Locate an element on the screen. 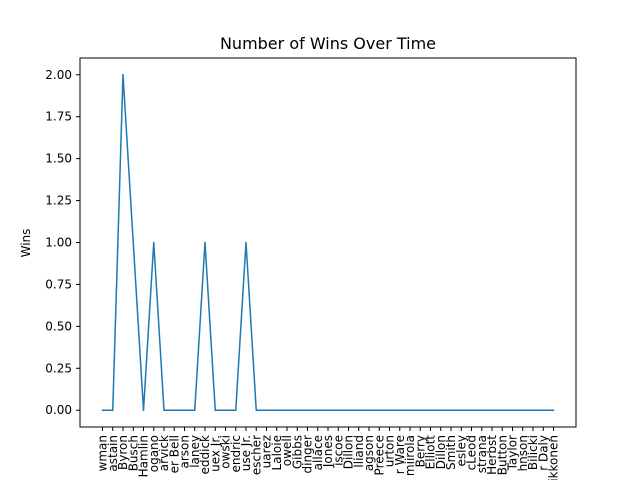 The image size is (640, 480). x-tick-label: agson is located at coordinates (369, 453).